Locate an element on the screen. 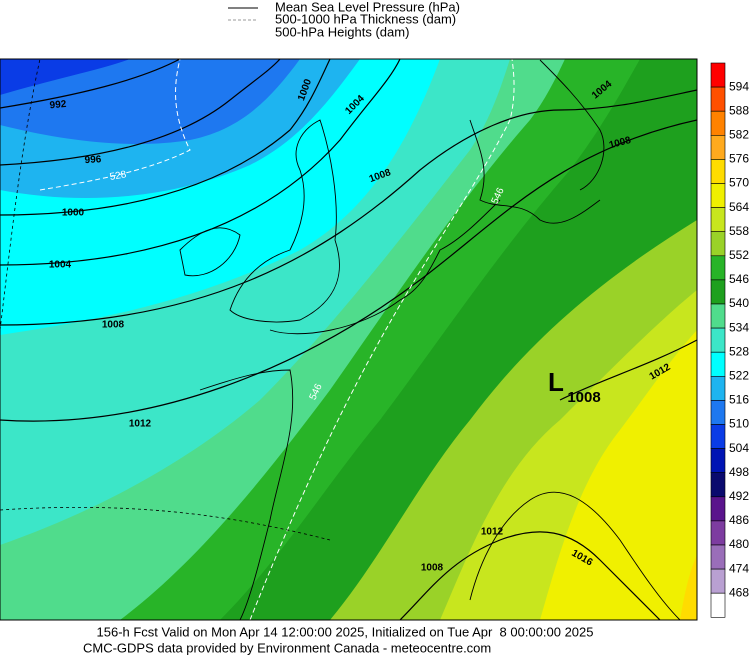 The height and width of the screenshot is (662, 750). colorbar-label: 552 is located at coordinates (739, 255).